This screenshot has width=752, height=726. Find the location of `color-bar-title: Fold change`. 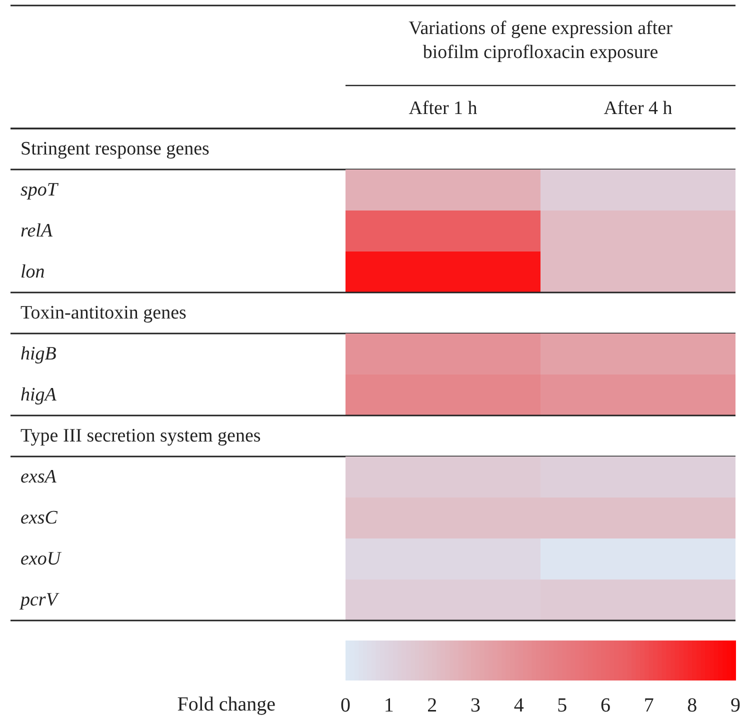

color-bar-title: Fold change is located at coordinates (226, 705).